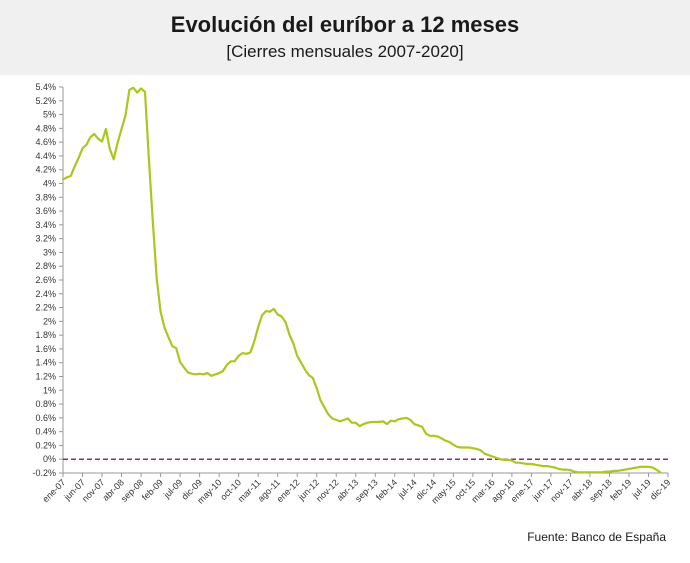  What do you see at coordinates (596, 537) in the screenshot?
I see `source-note: Fuente: Banco de España` at bounding box center [596, 537].